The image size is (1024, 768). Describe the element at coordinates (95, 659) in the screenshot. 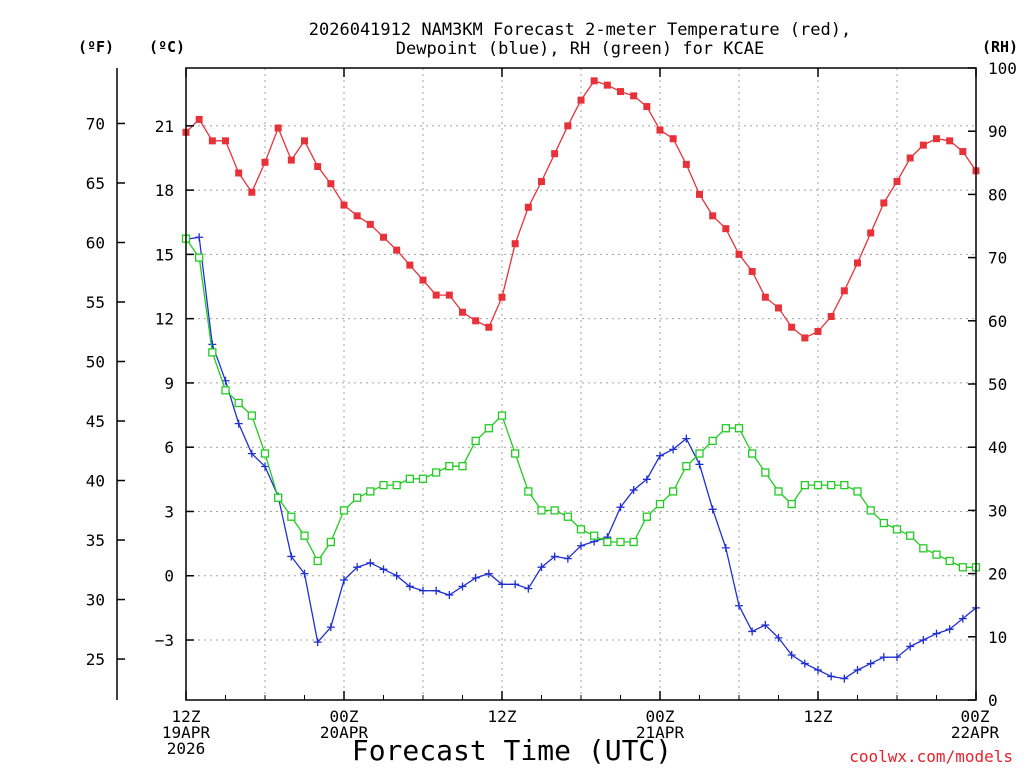

I see `fahrenheit-tick-label: 25` at that location.